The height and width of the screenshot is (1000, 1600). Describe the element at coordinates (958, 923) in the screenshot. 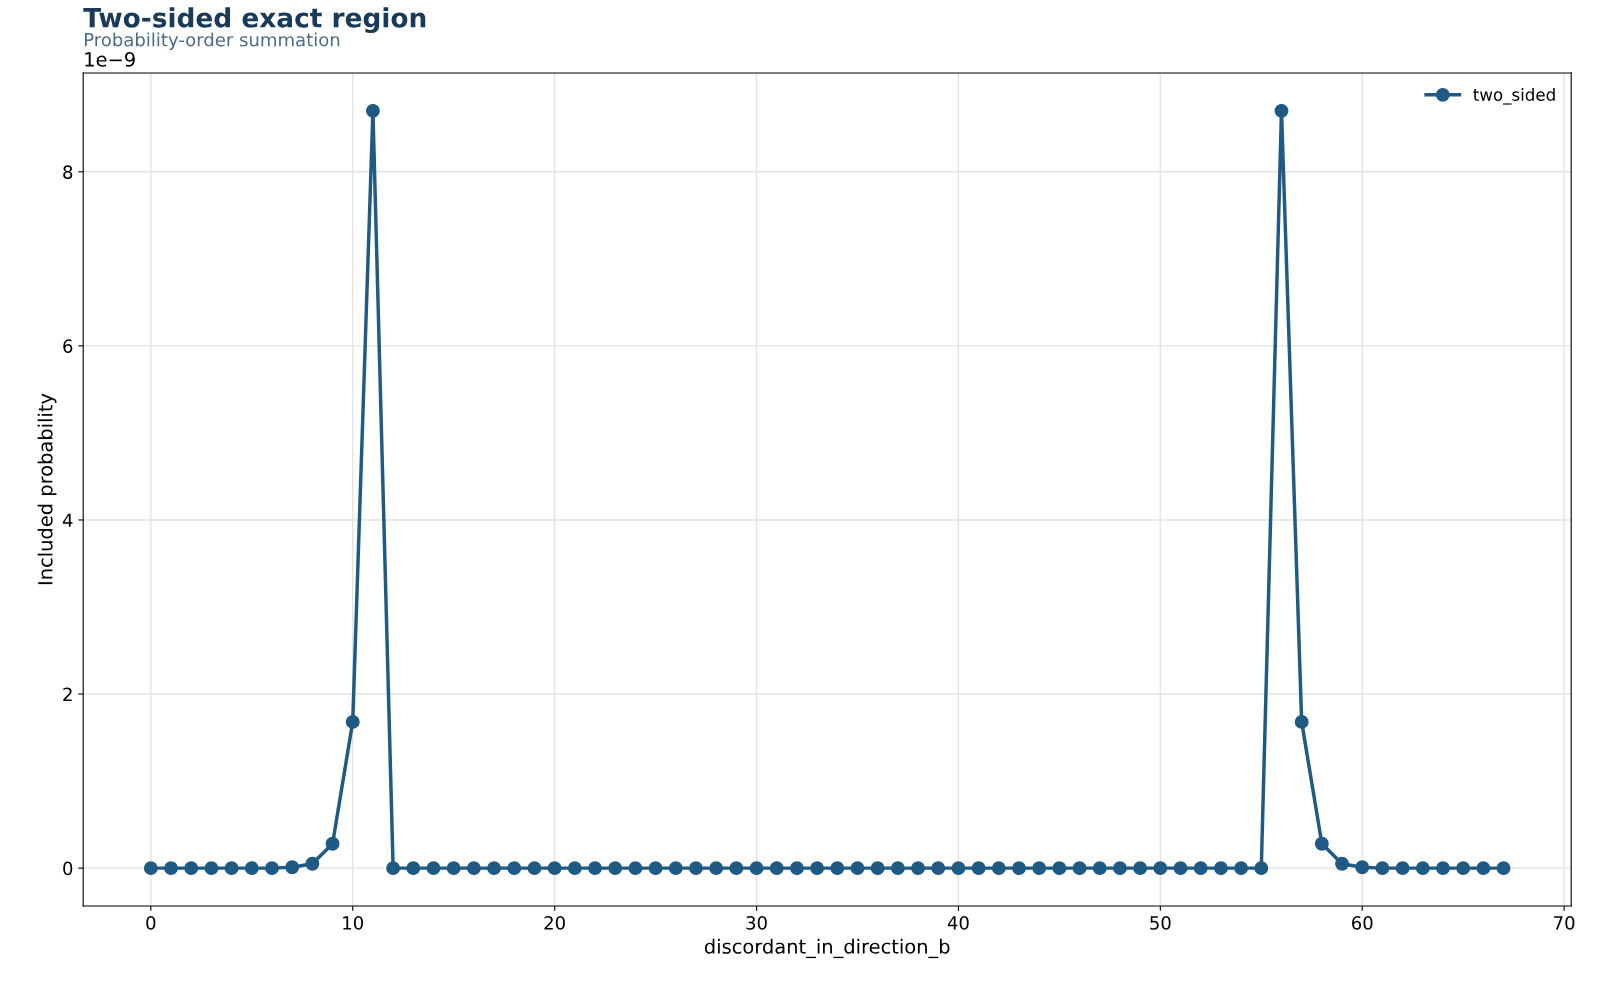

I see `x-tick-label: 40` at that location.